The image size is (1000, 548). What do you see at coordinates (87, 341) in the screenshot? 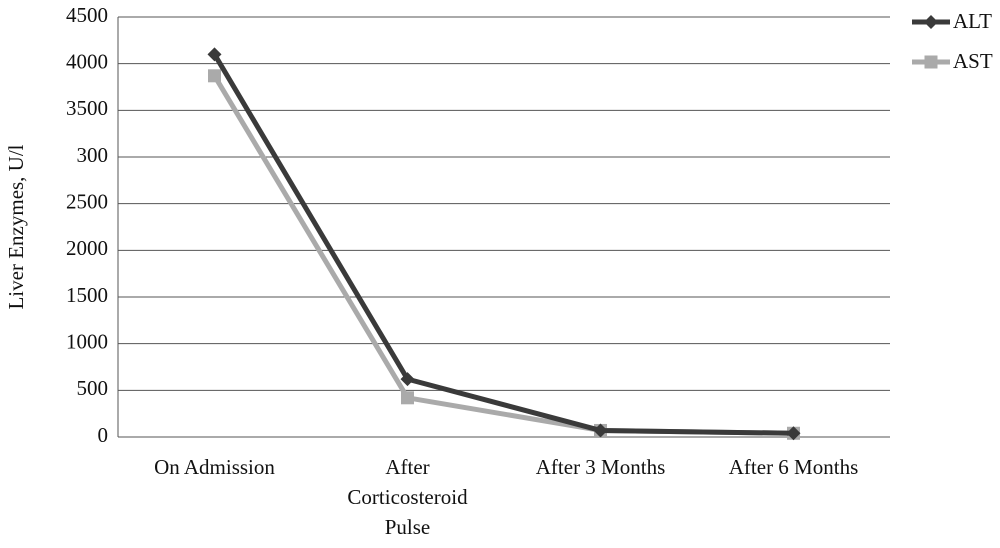
I see `y-tick-label: 1000` at bounding box center [87, 341].